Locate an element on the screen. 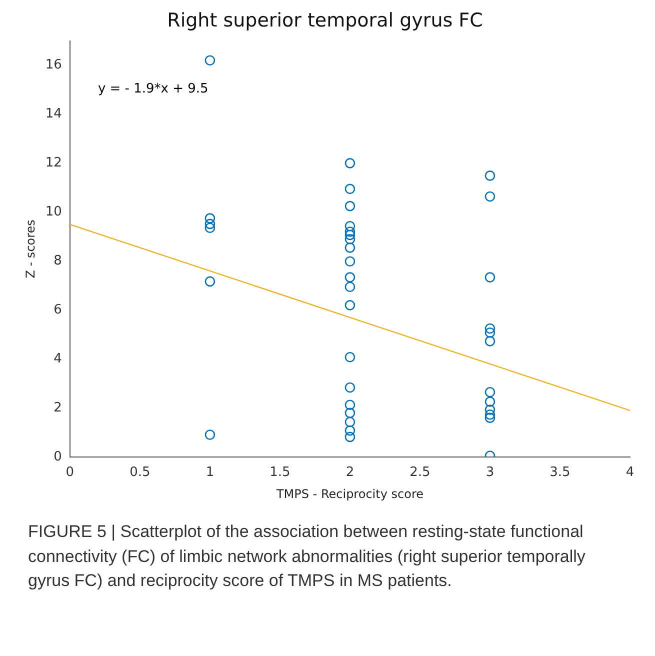 The height and width of the screenshot is (656, 655). y-tick-label: 14 is located at coordinates (53, 114).